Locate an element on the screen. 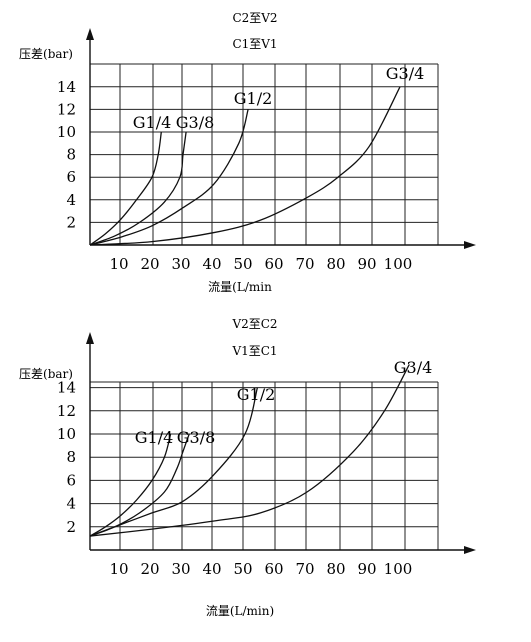 The image size is (531, 642). x-axis-label: 流量(L/min) is located at coordinates (240, 611).